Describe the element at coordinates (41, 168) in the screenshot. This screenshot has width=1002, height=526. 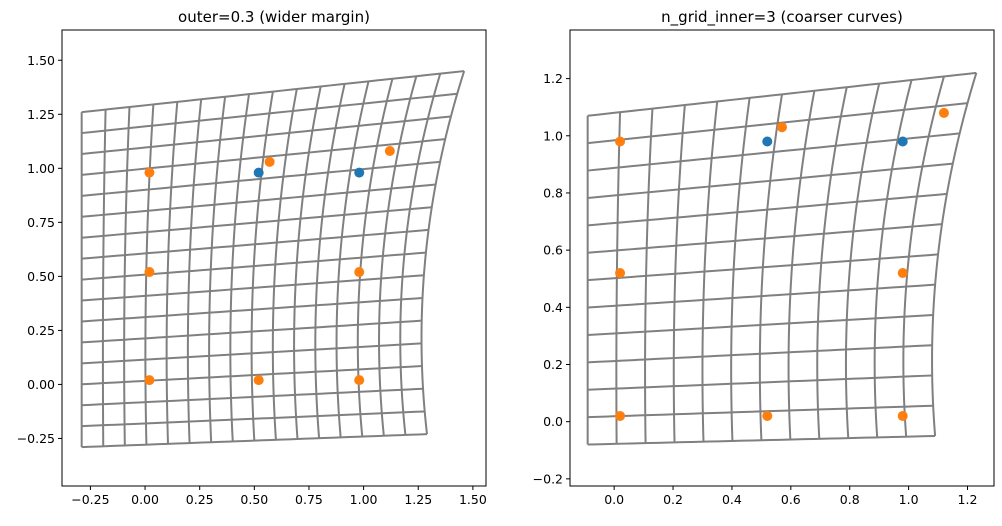
I see `y-tick-label: 1.00` at that location.